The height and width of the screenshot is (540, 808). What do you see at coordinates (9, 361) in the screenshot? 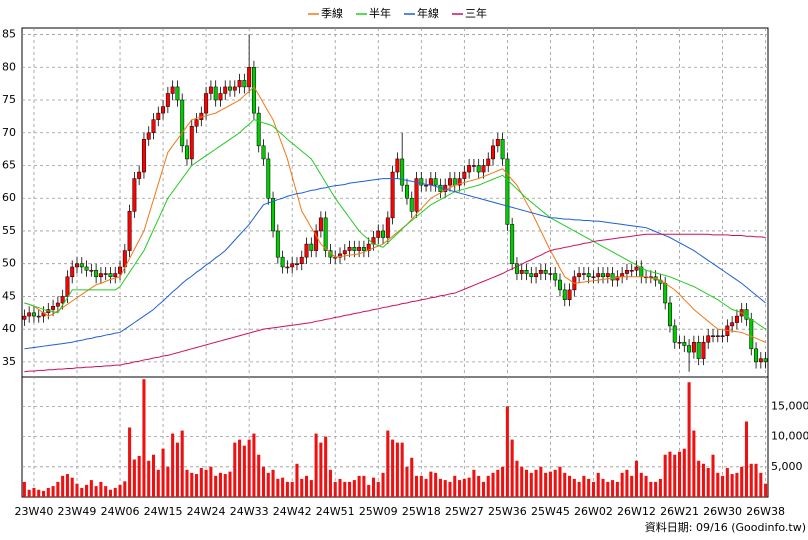
I see `y-tick-label: 35` at bounding box center [9, 361].